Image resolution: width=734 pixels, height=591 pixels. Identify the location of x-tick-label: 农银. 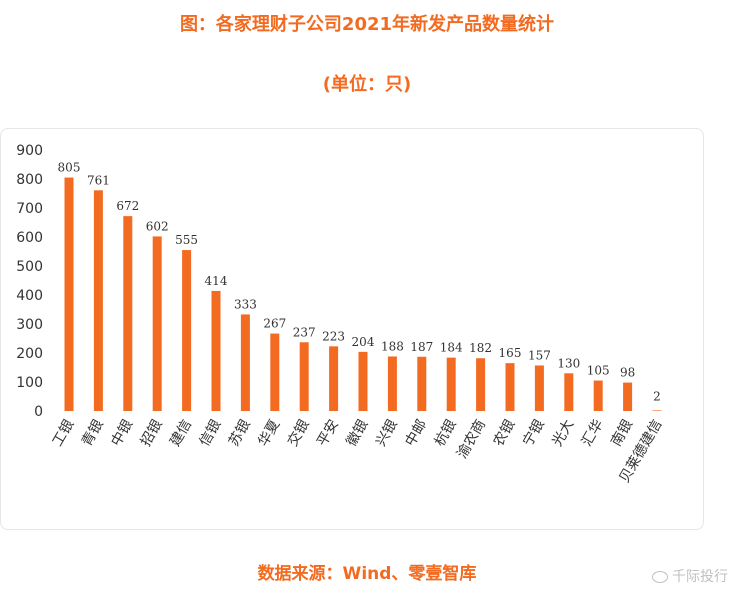
(505, 433).